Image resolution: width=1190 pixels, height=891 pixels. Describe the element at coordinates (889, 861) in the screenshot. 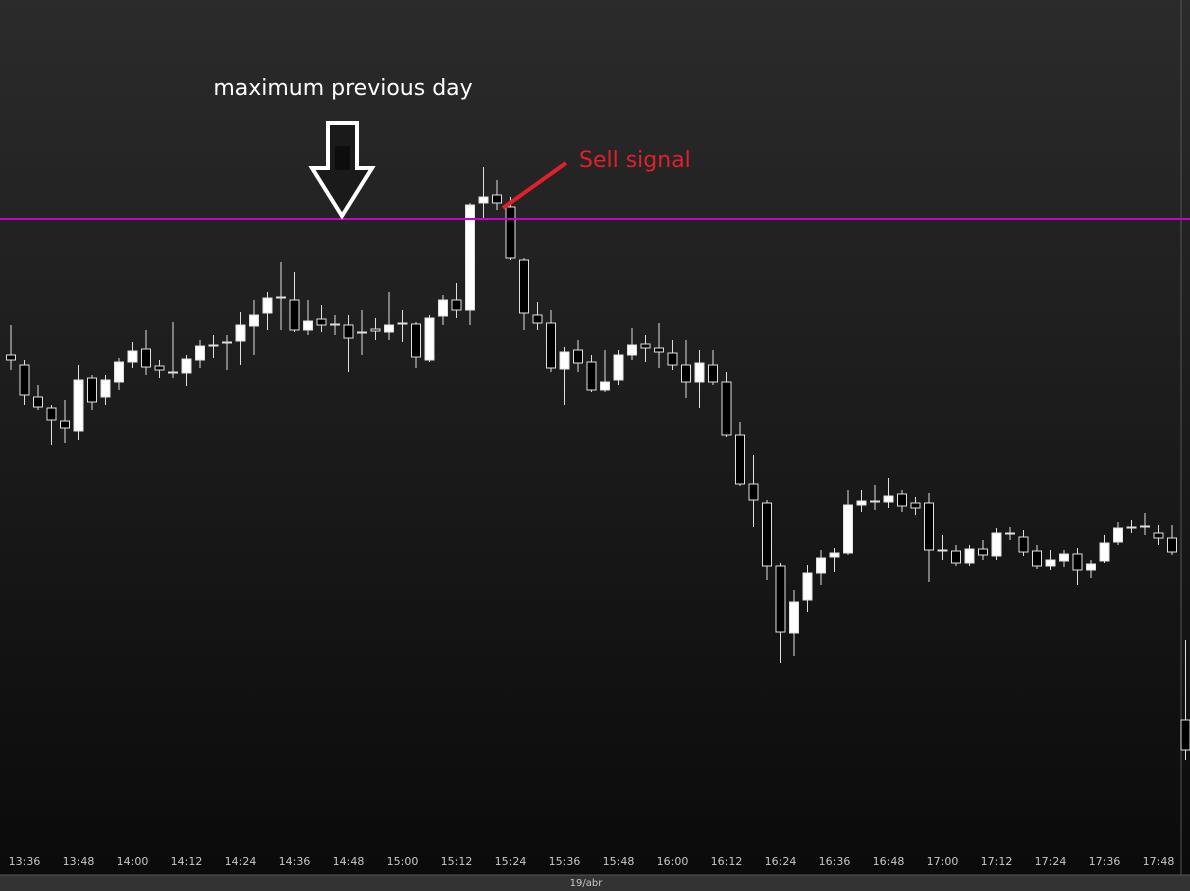

I see `x-tick-label: 16:48` at that location.